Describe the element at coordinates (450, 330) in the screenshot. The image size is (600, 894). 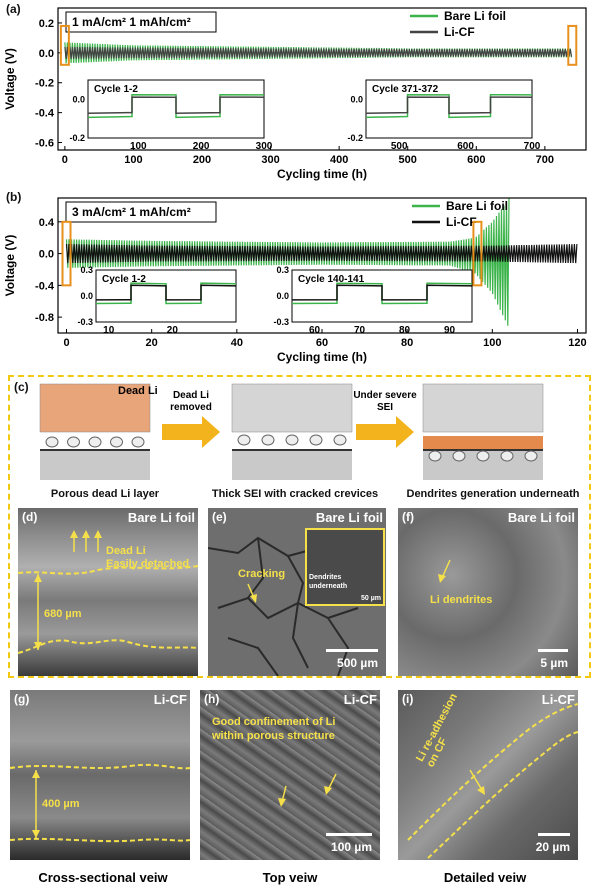
I see `inset-x-tick: 90` at that location.